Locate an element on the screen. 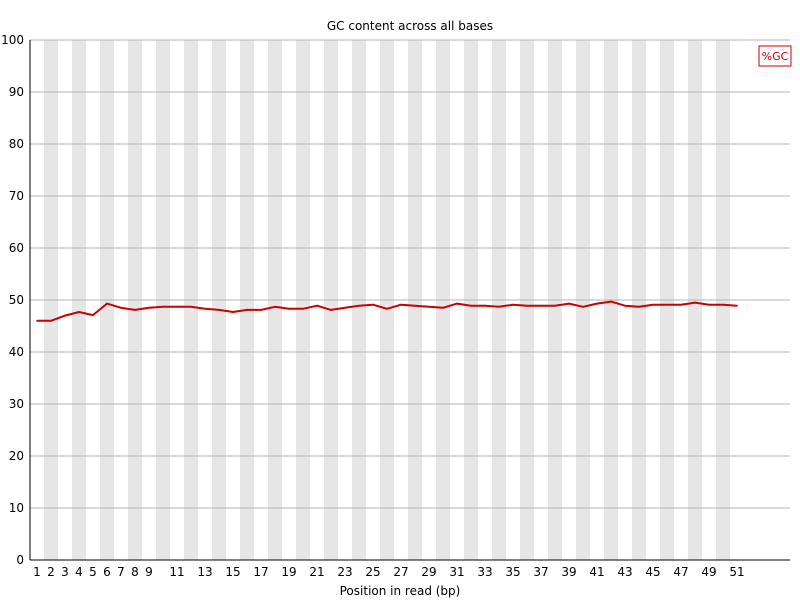 This screenshot has height=600, width=800. x-tick-label: 9 is located at coordinates (149, 572).